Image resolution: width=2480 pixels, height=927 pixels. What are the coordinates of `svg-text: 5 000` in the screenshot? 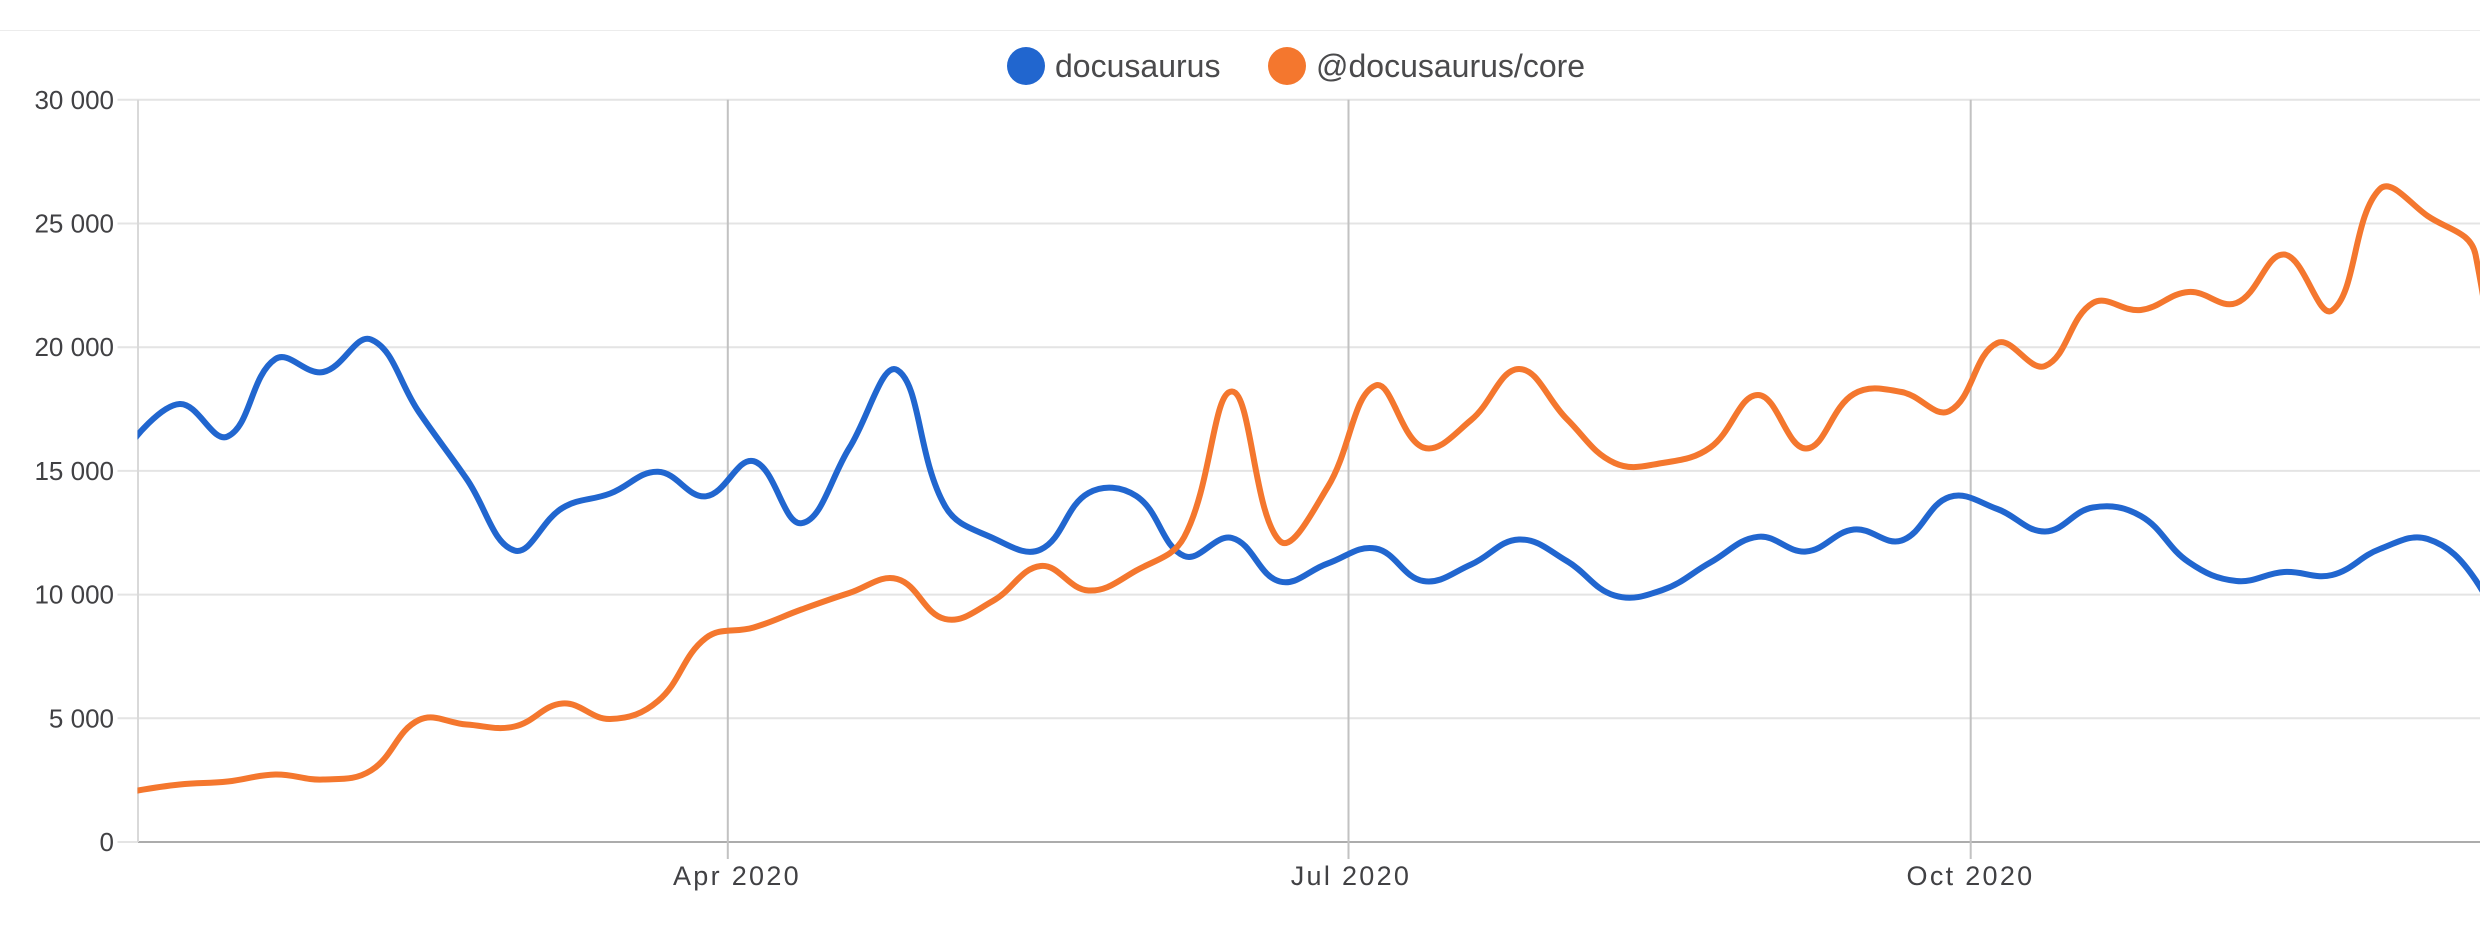 It's located at (81, 718).